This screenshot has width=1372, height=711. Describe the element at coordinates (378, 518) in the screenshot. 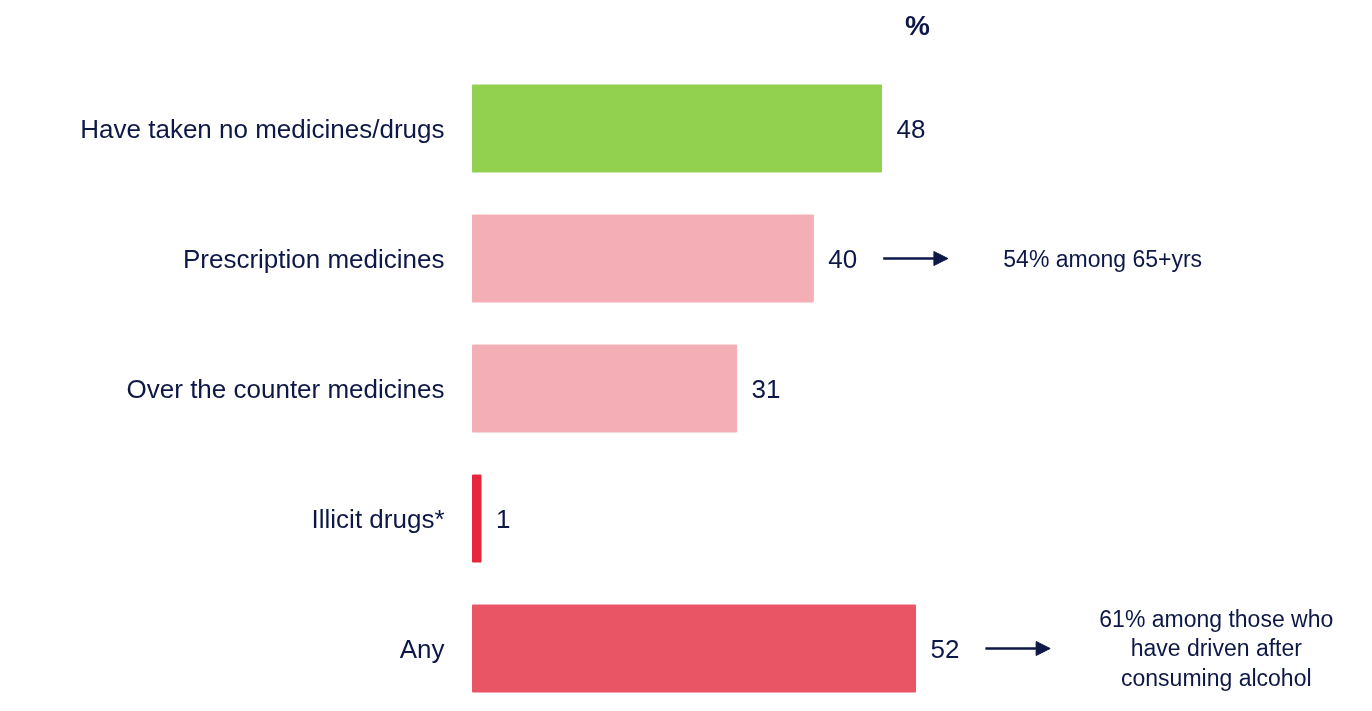

I see `y-tick-label: Illicit drugs*` at that location.